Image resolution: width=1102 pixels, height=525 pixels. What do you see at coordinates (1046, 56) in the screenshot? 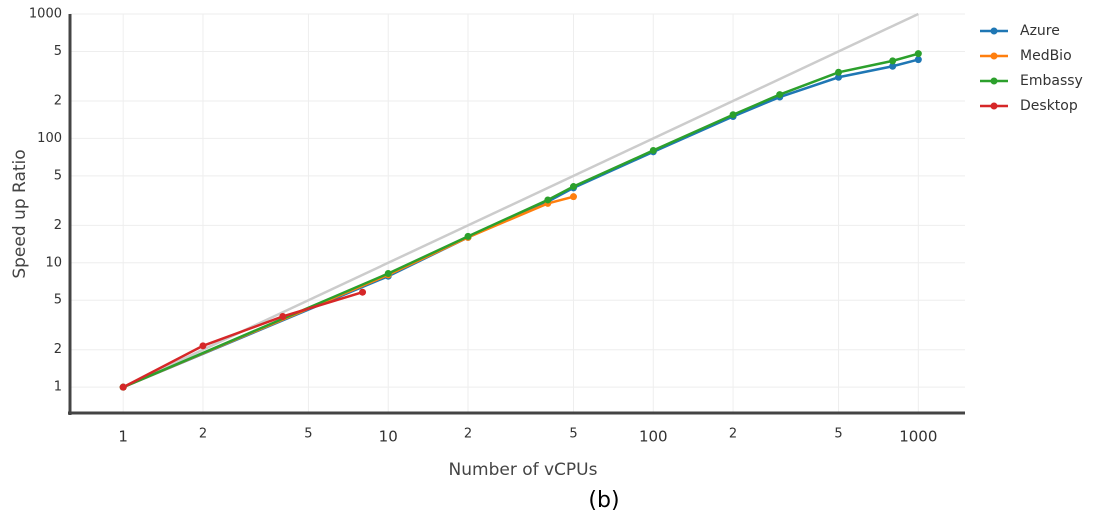
I see `legend-label: MedBio` at bounding box center [1046, 56].